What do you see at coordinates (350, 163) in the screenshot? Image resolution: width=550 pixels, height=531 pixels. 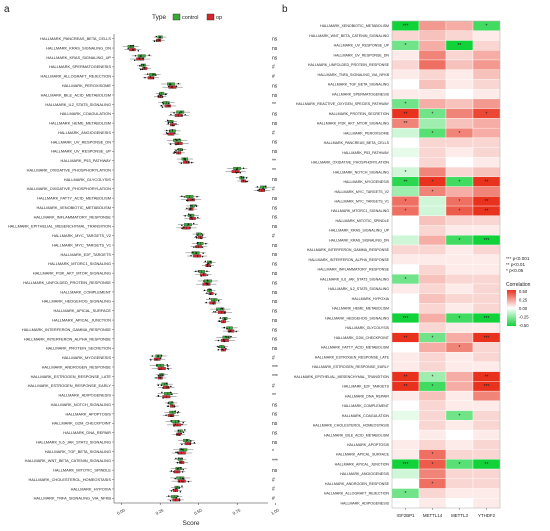 I see `heatmap-row-label: HALLMARK_OXIDATIVE_PHOSPHORYLATION` at bounding box center [350, 163].